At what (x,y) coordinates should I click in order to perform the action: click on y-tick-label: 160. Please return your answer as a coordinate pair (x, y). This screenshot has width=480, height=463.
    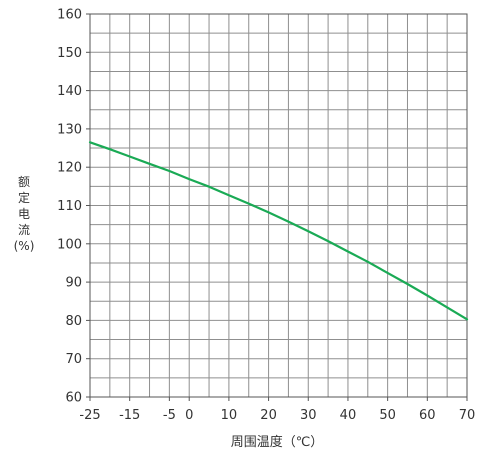
    Looking at the image, I should click on (69, 15).